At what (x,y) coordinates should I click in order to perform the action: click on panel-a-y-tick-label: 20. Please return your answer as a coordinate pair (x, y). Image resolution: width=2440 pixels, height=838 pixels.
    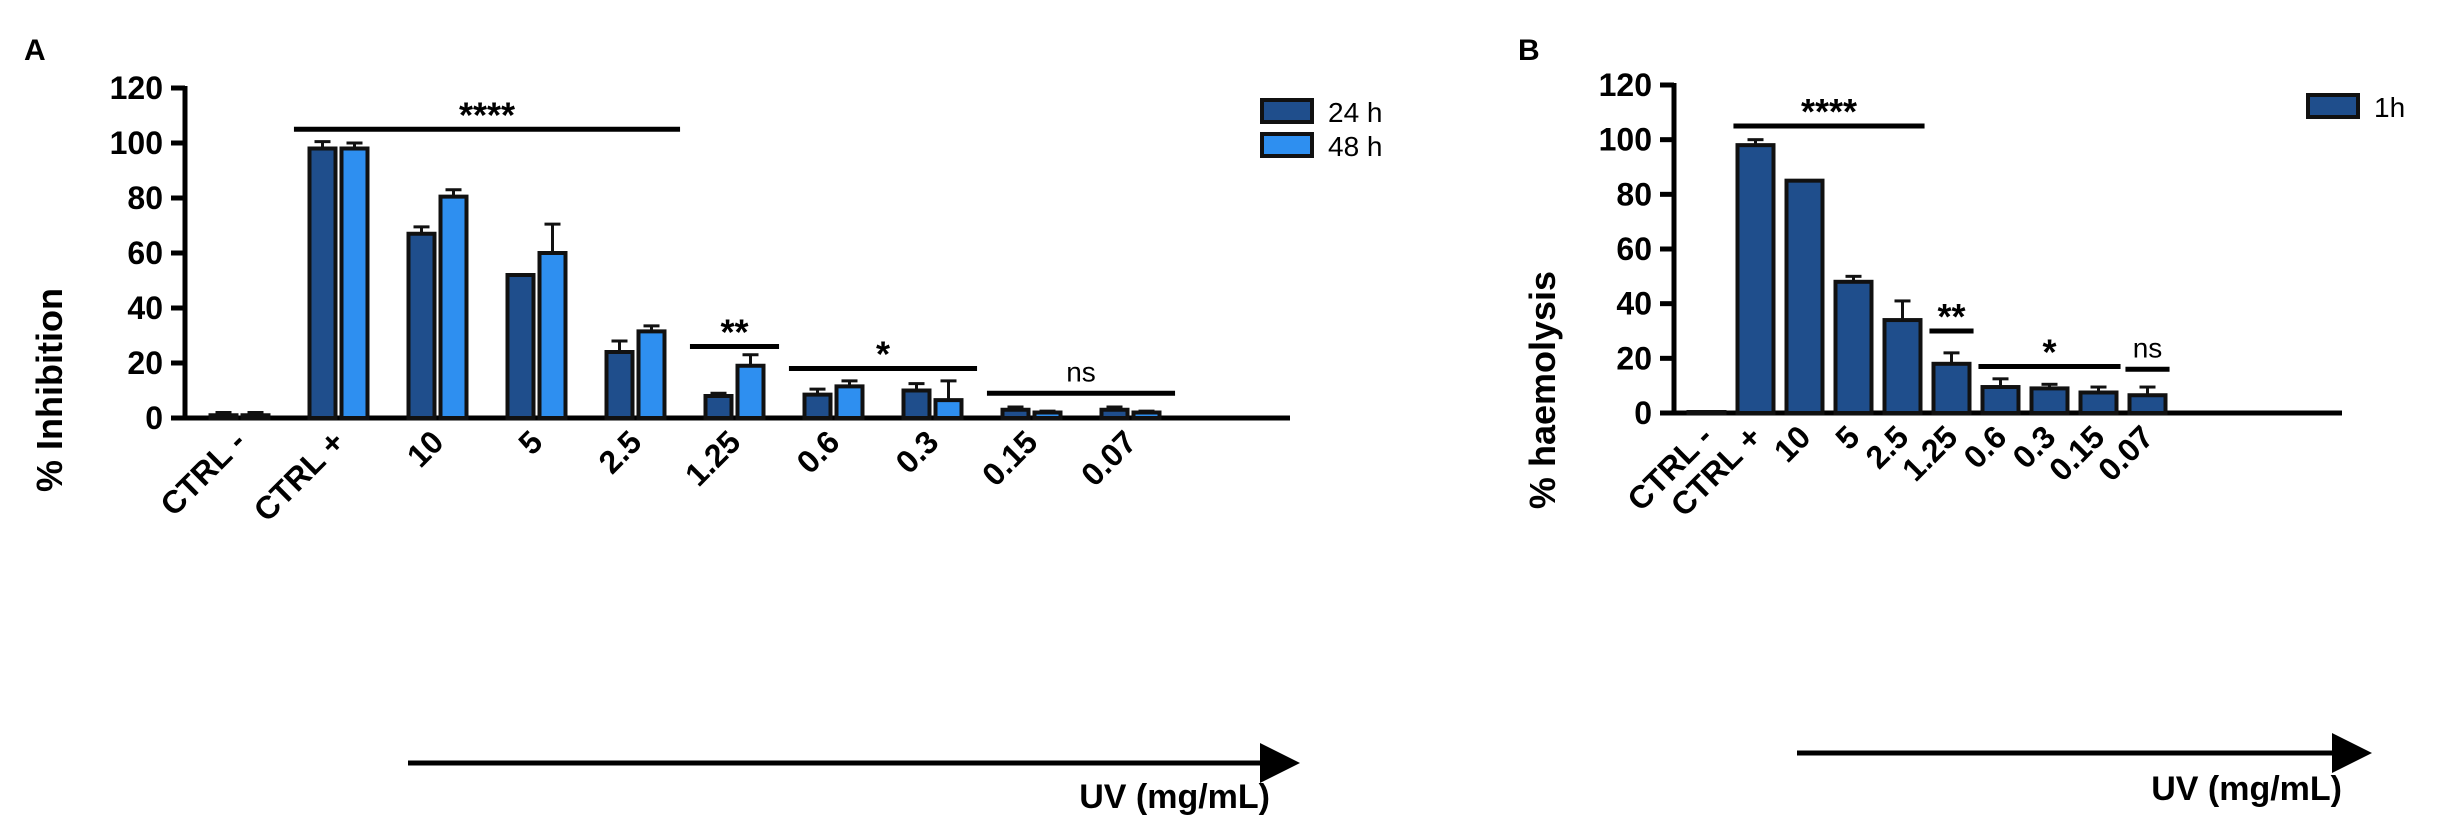
    Looking at the image, I should click on (145, 363).